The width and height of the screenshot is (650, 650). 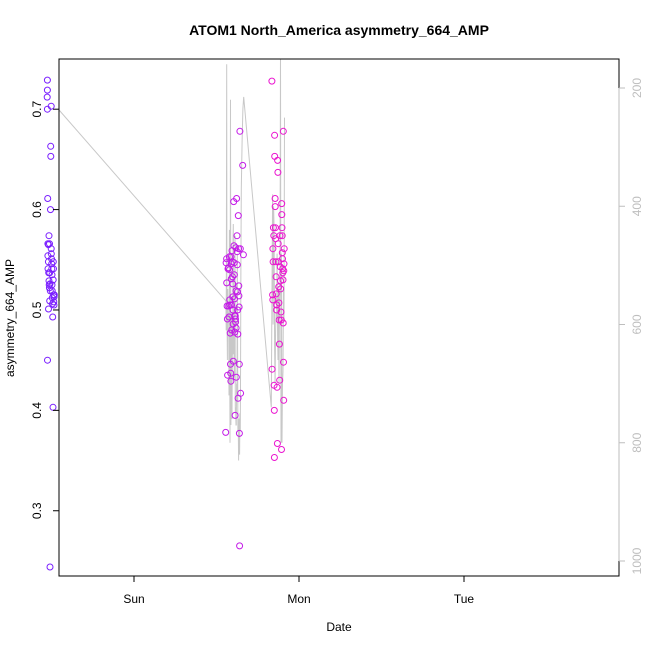 What do you see at coordinates (37, 209) in the screenshot?
I see `y-tick-label: 0.6` at bounding box center [37, 209].